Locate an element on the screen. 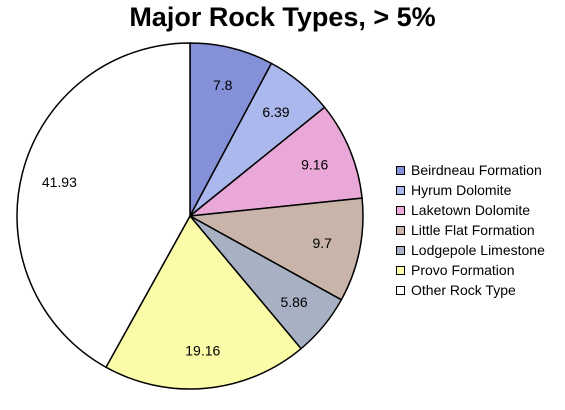 This screenshot has width=565, height=410. data-label-laketown-dolomite: 9.16 is located at coordinates (314, 165).